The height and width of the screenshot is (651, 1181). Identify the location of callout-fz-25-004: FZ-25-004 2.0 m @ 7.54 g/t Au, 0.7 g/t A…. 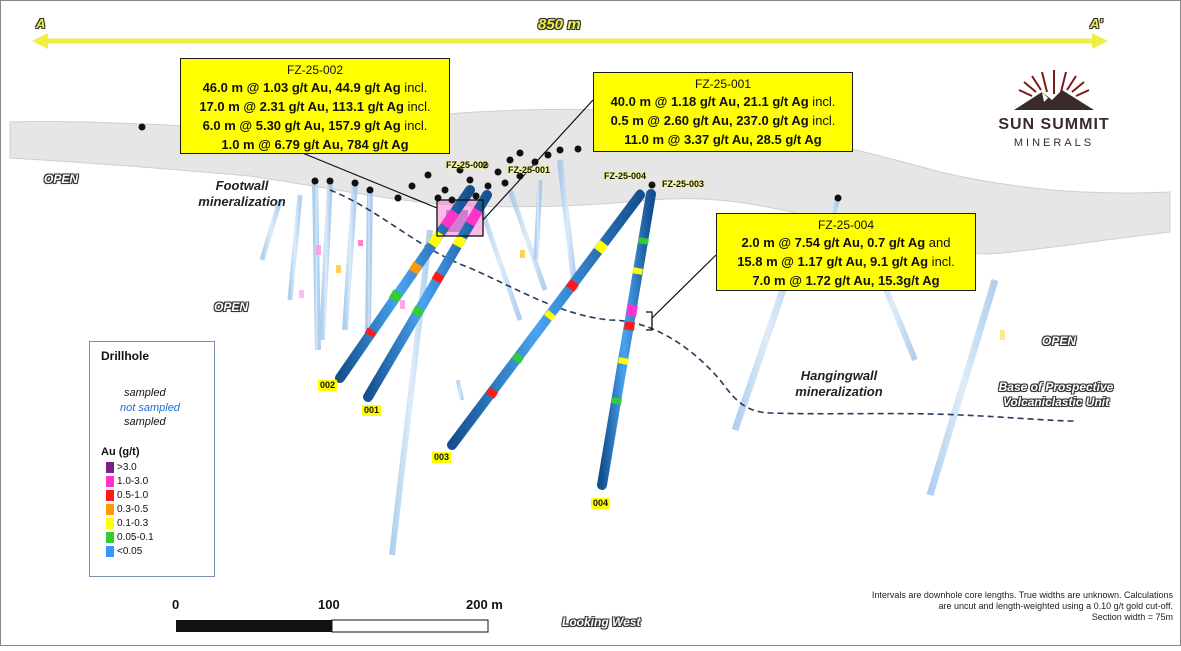
(846, 252).